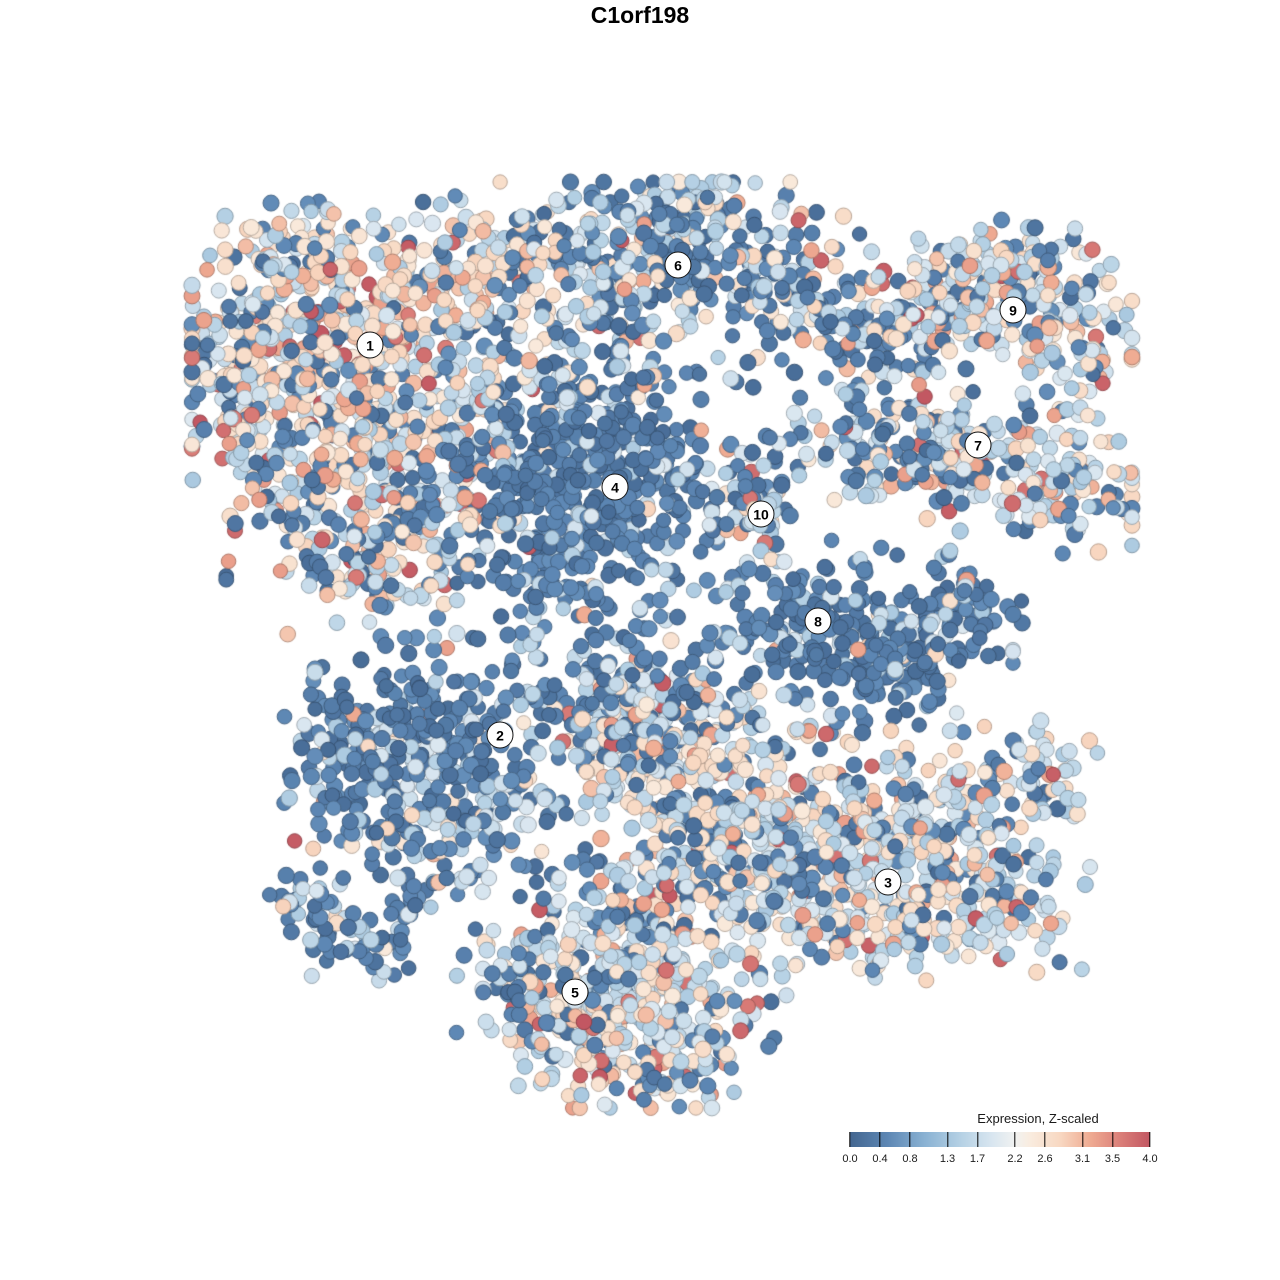 The image size is (1280, 1280). Describe the element at coordinates (1000, 1139) in the screenshot. I see `legend-colorbar` at that location.